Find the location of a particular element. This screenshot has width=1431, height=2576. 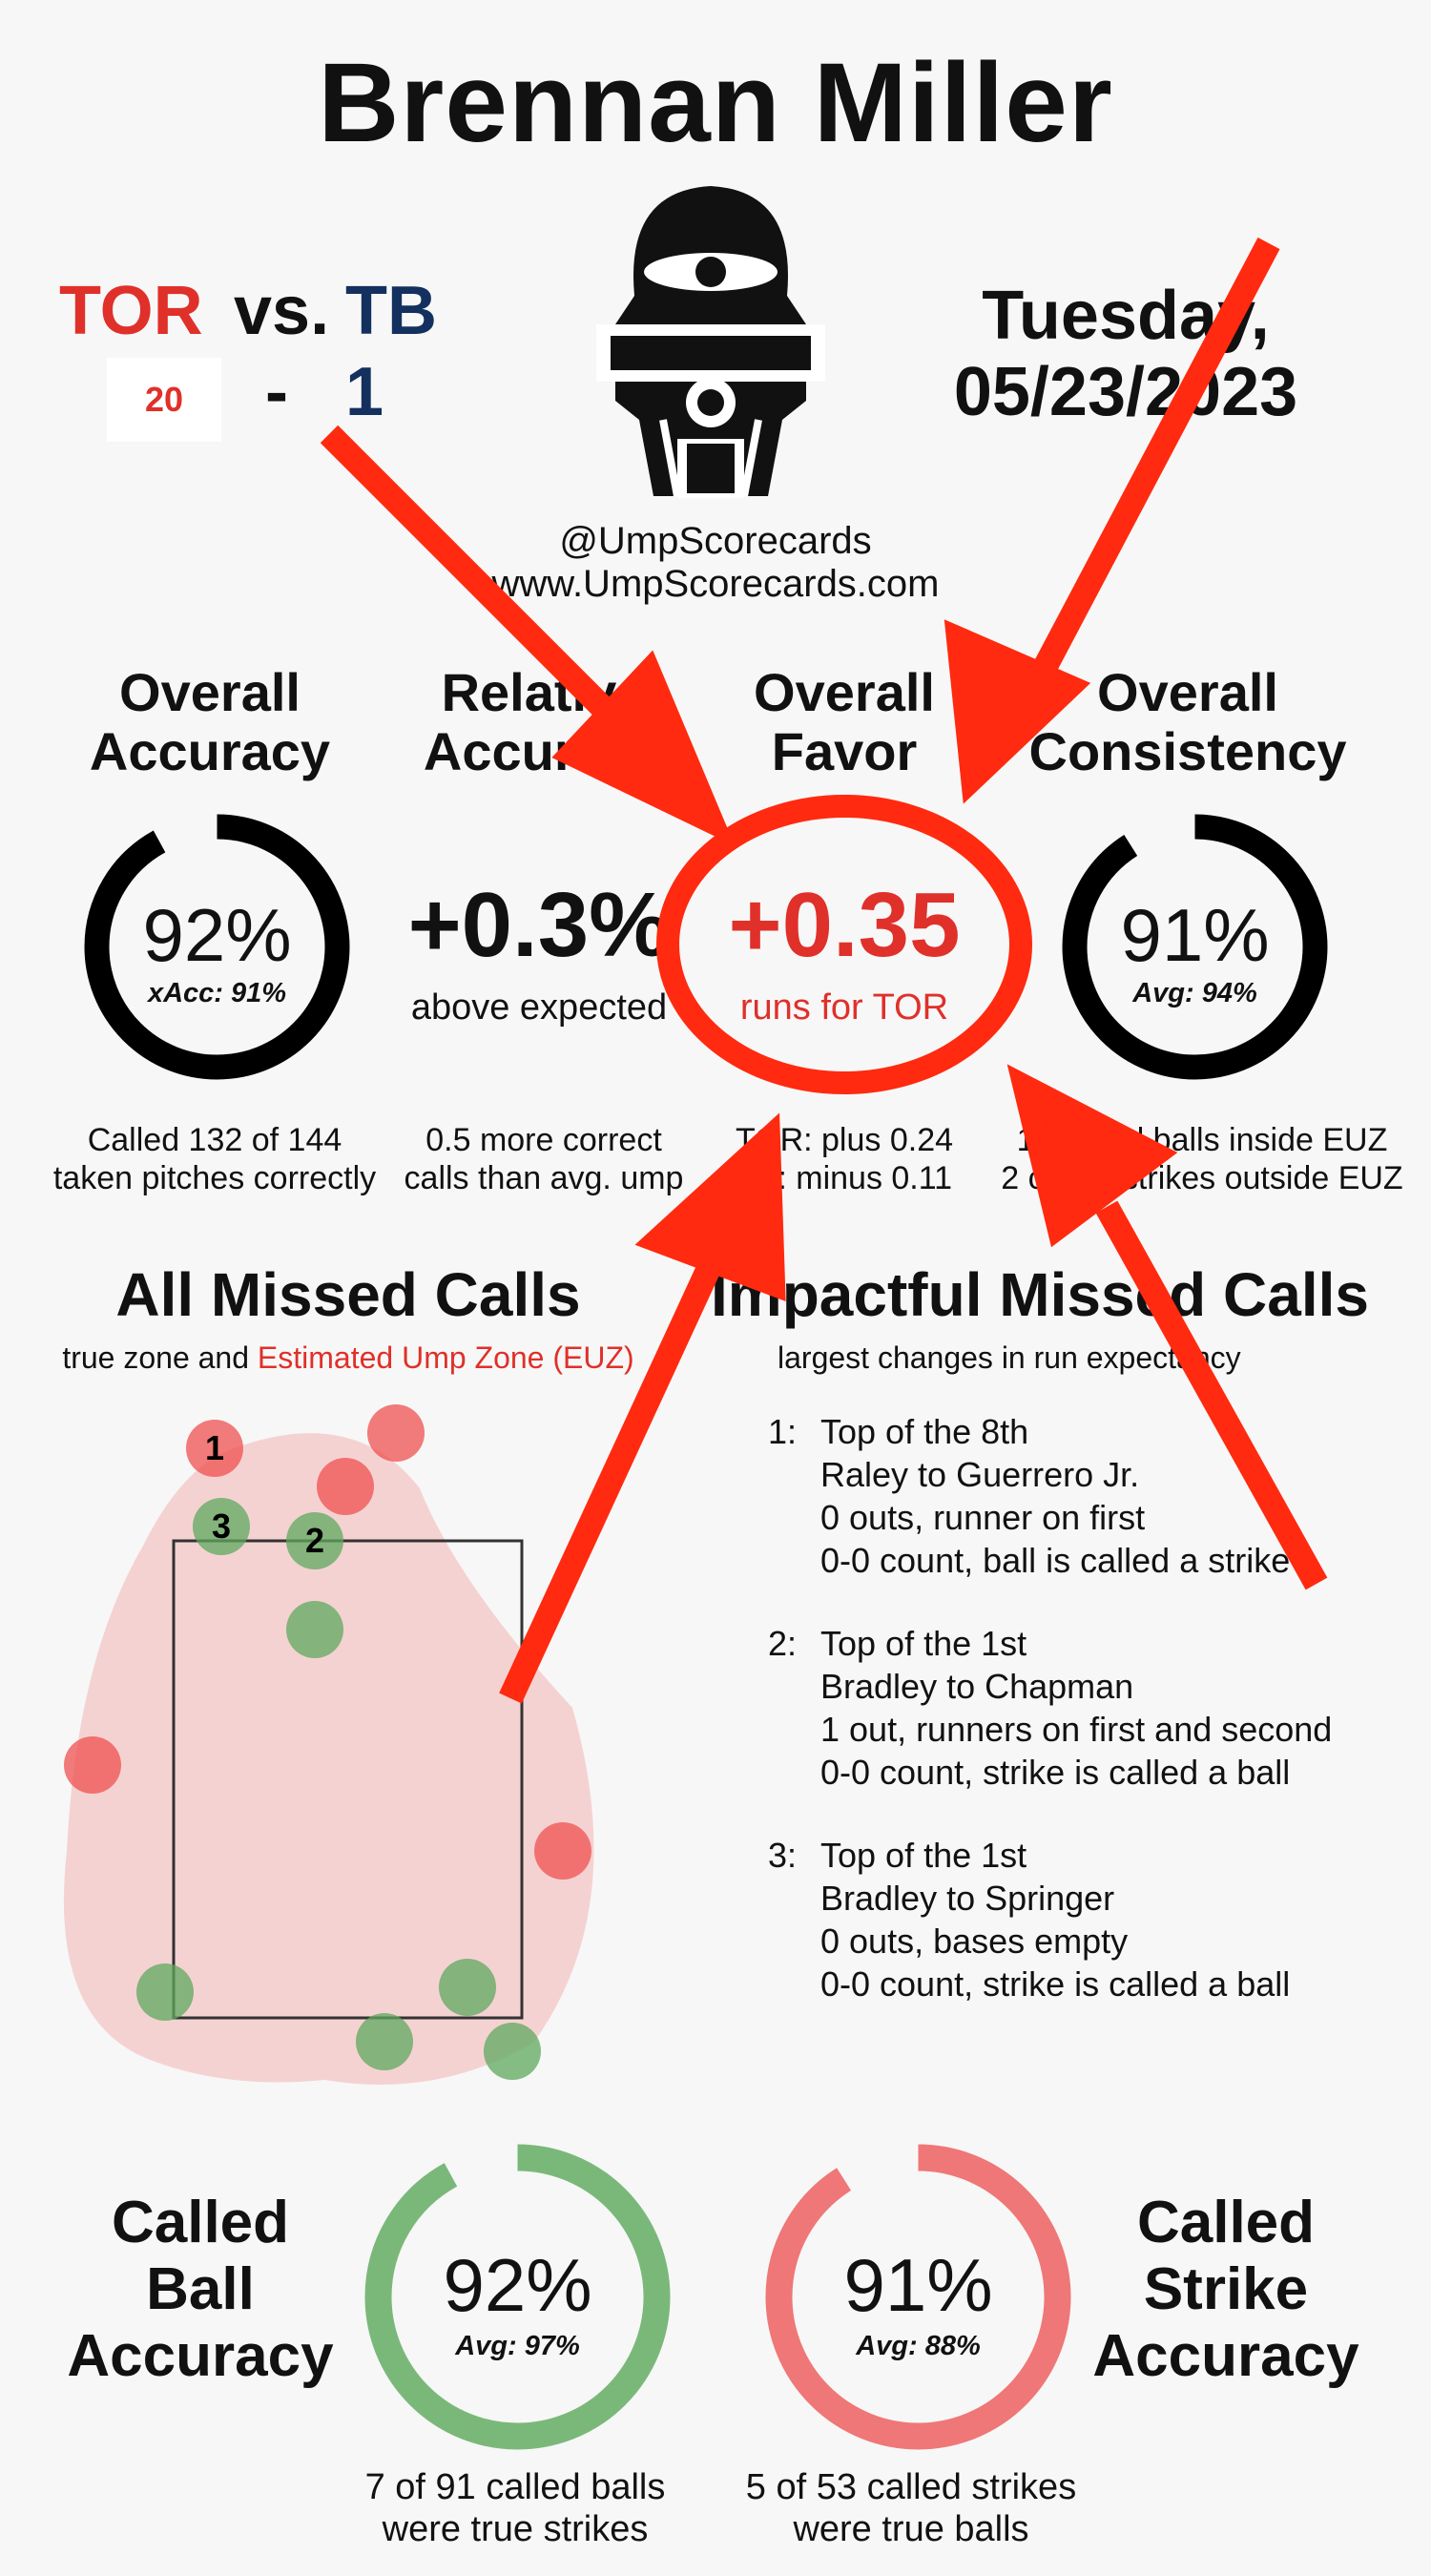

called-strike-ring is located at coordinates (918, 2297).